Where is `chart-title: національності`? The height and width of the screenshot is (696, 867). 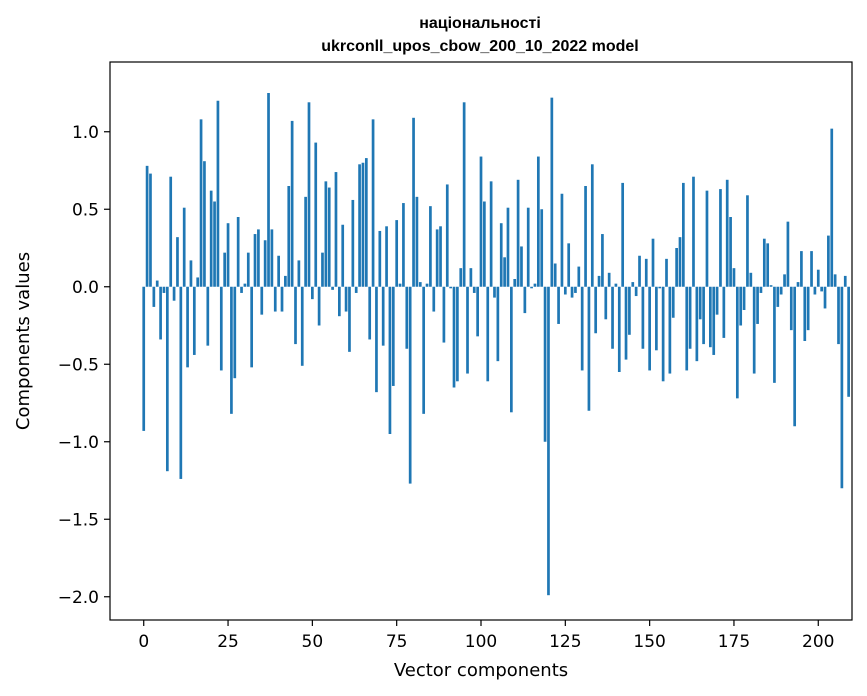 chart-title: національності is located at coordinates (480, 23).